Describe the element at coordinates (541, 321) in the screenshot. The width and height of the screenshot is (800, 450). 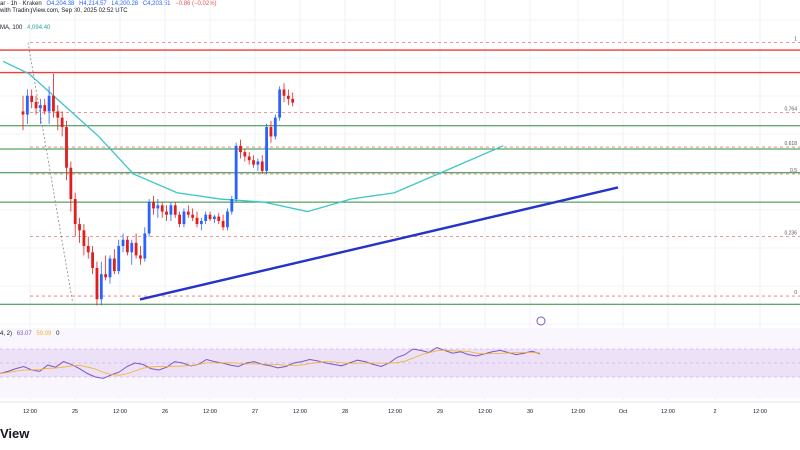
I see `event-marker-icon` at that location.